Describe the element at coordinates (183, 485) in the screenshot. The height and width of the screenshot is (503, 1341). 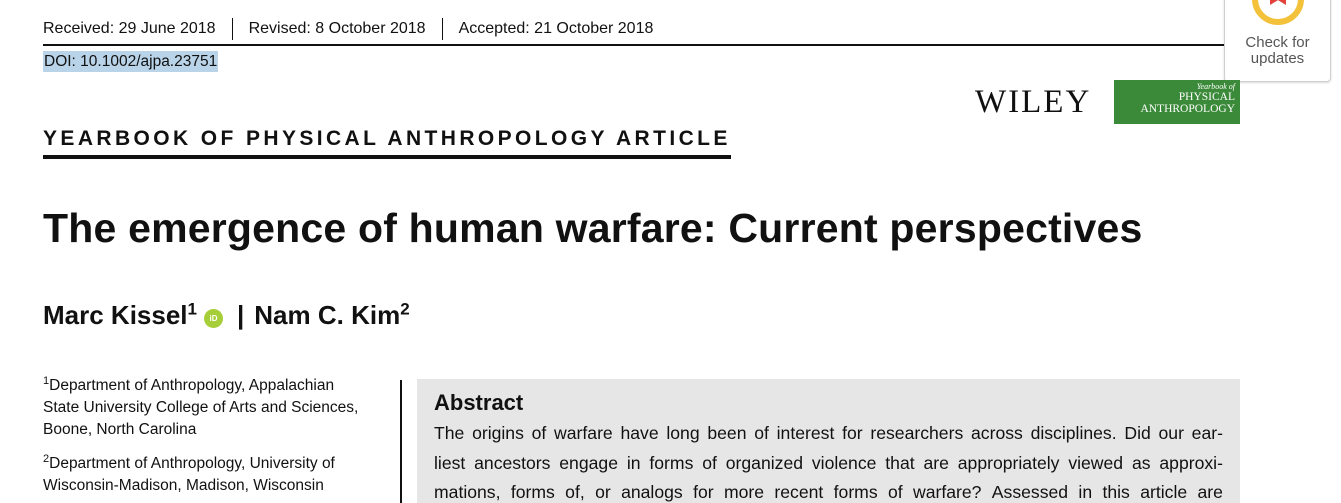
I see `affiliation-line: Wisconsin-Madison, Madison, Wisconsin` at that location.